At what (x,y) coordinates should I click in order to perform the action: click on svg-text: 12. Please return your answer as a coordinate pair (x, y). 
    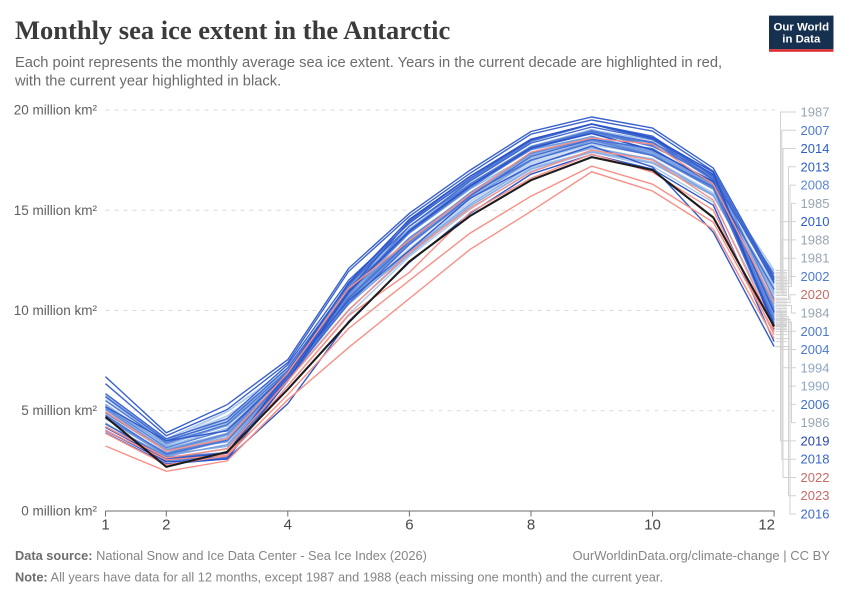
    Looking at the image, I should click on (766, 525).